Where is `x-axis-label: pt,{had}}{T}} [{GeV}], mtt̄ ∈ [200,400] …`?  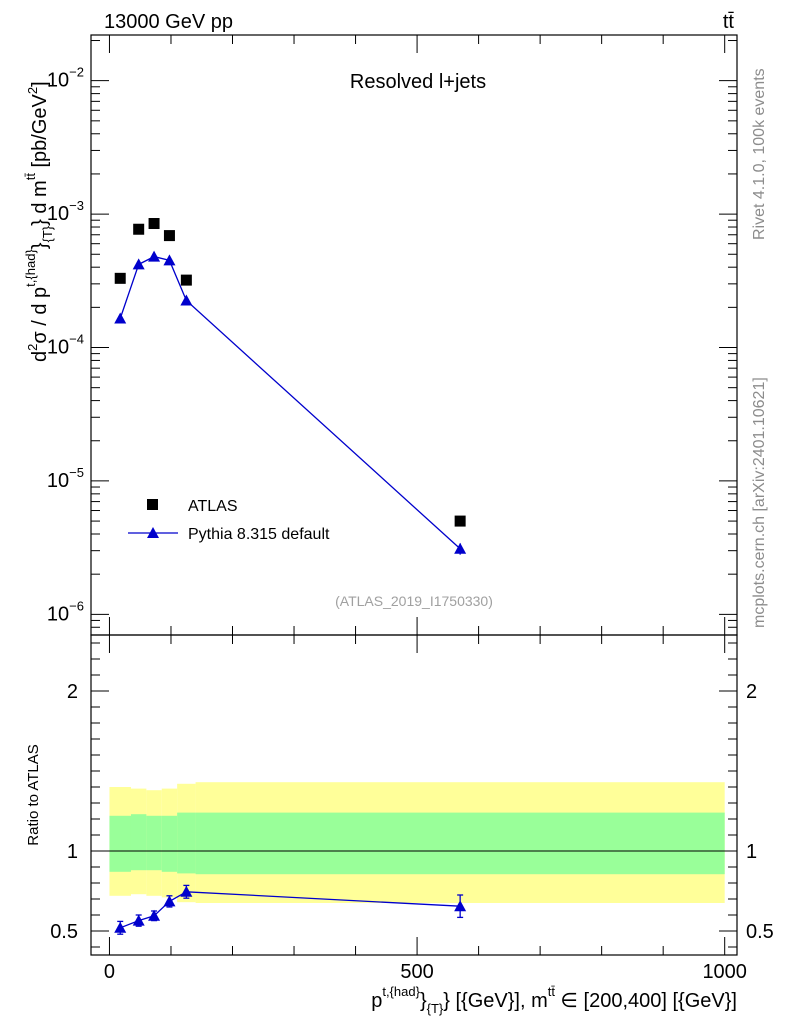 x-axis-label: pt,{had}}{T}} [{GeV}], mtt̄ ∈ [200,400] … is located at coordinates (554, 1000).